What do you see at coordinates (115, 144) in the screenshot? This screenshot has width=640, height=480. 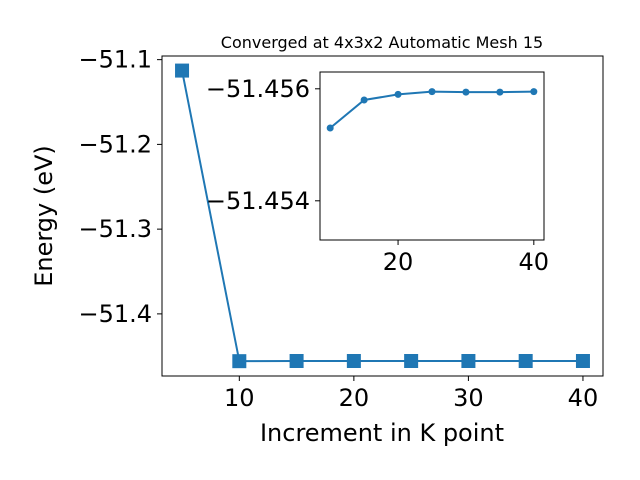 I see `main-y-tick-label: −51.2` at bounding box center [115, 144].